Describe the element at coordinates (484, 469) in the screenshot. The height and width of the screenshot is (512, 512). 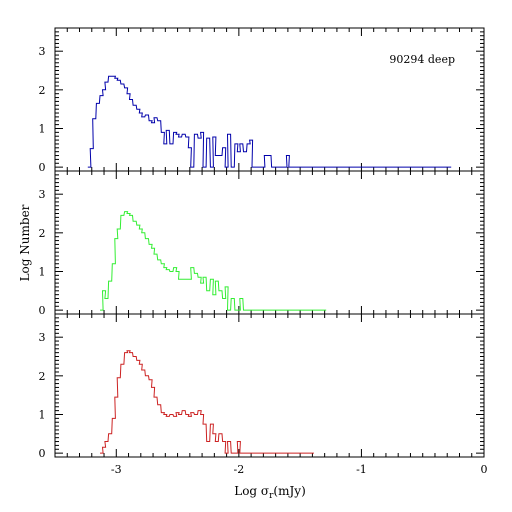
I see `x-tick-label: 0` at that location.